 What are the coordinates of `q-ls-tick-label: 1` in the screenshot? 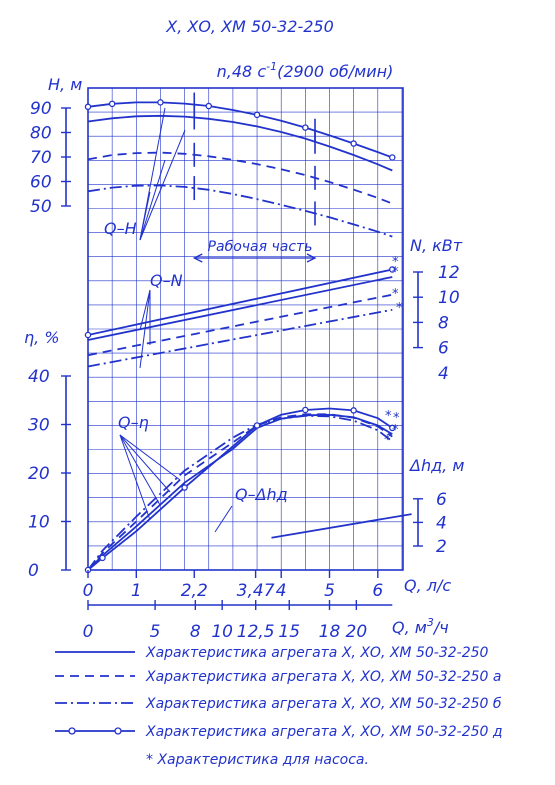 It's located at (136, 591).